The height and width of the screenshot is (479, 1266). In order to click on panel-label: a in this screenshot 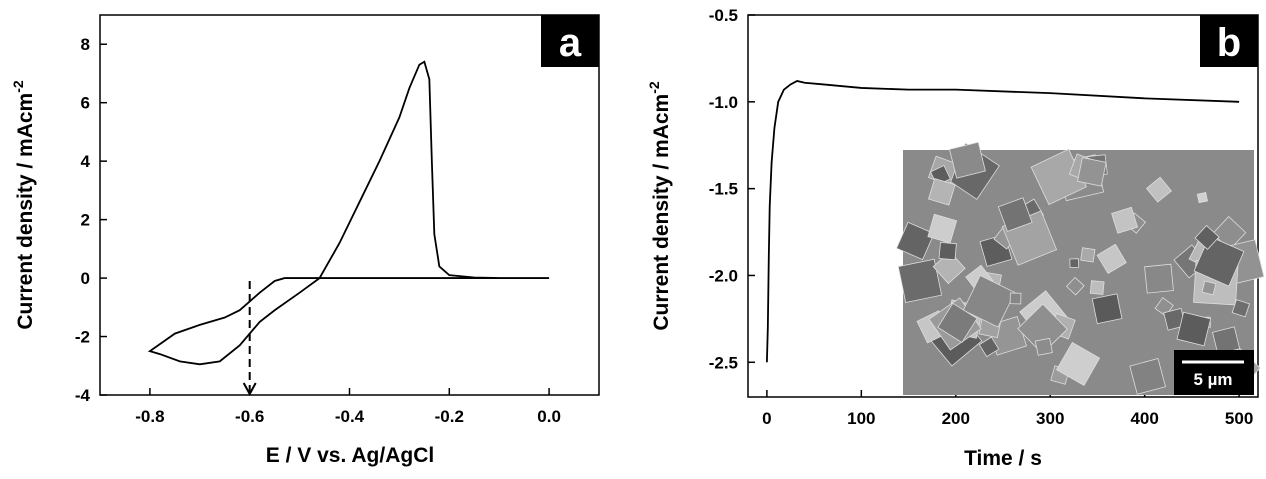, I will do `click(570, 43)`.